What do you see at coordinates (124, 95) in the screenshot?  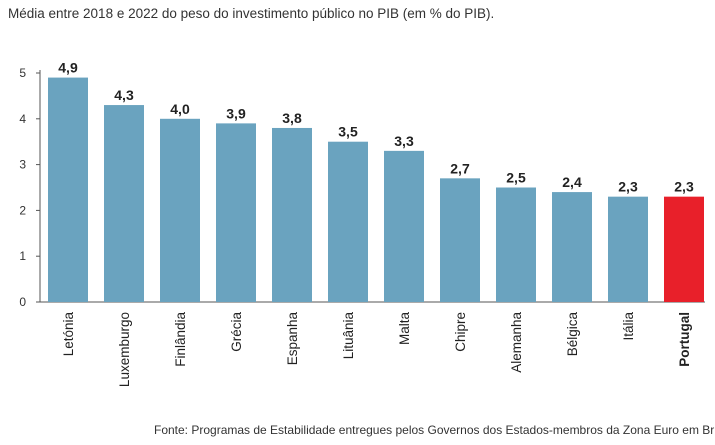 I see `value-label: 4,3` at bounding box center [124, 95].